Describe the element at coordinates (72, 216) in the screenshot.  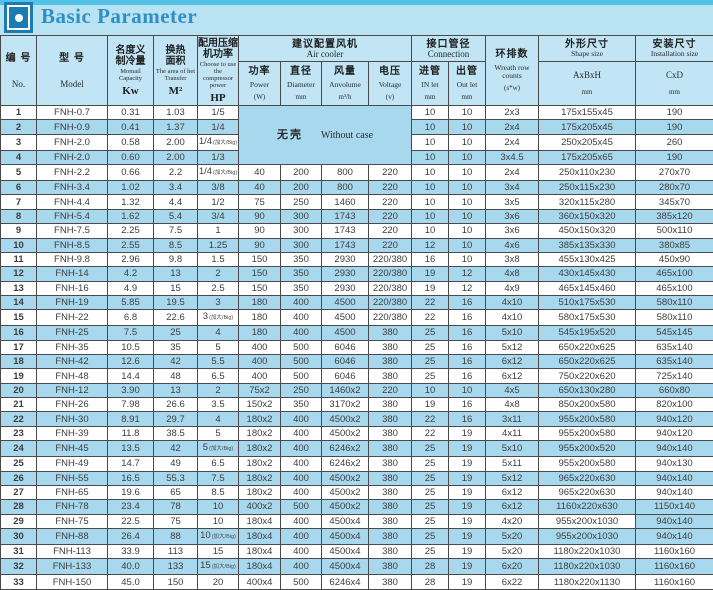
I see `cell-model: FNH-5.4` at that location.